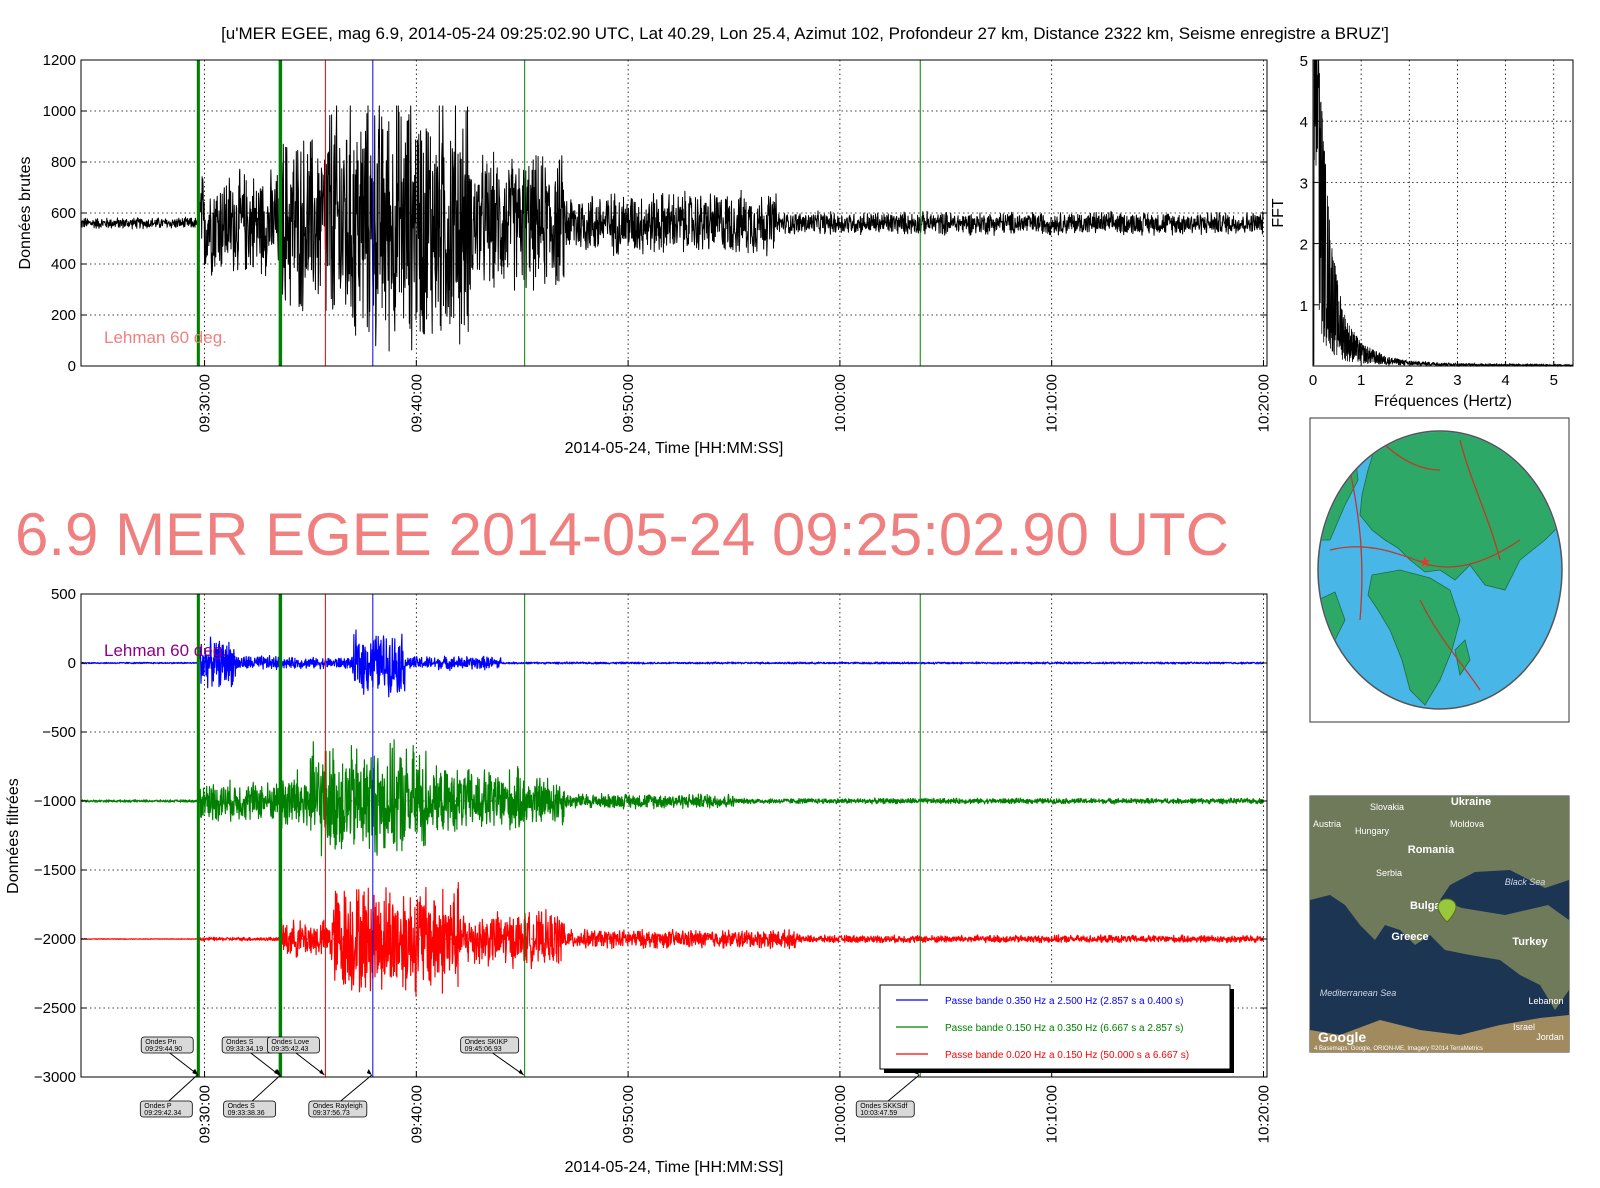 The width and height of the screenshot is (1600, 1188). Describe the element at coordinates (1530, 942) in the screenshot. I see `map-label-turkey: Turkey` at that location.